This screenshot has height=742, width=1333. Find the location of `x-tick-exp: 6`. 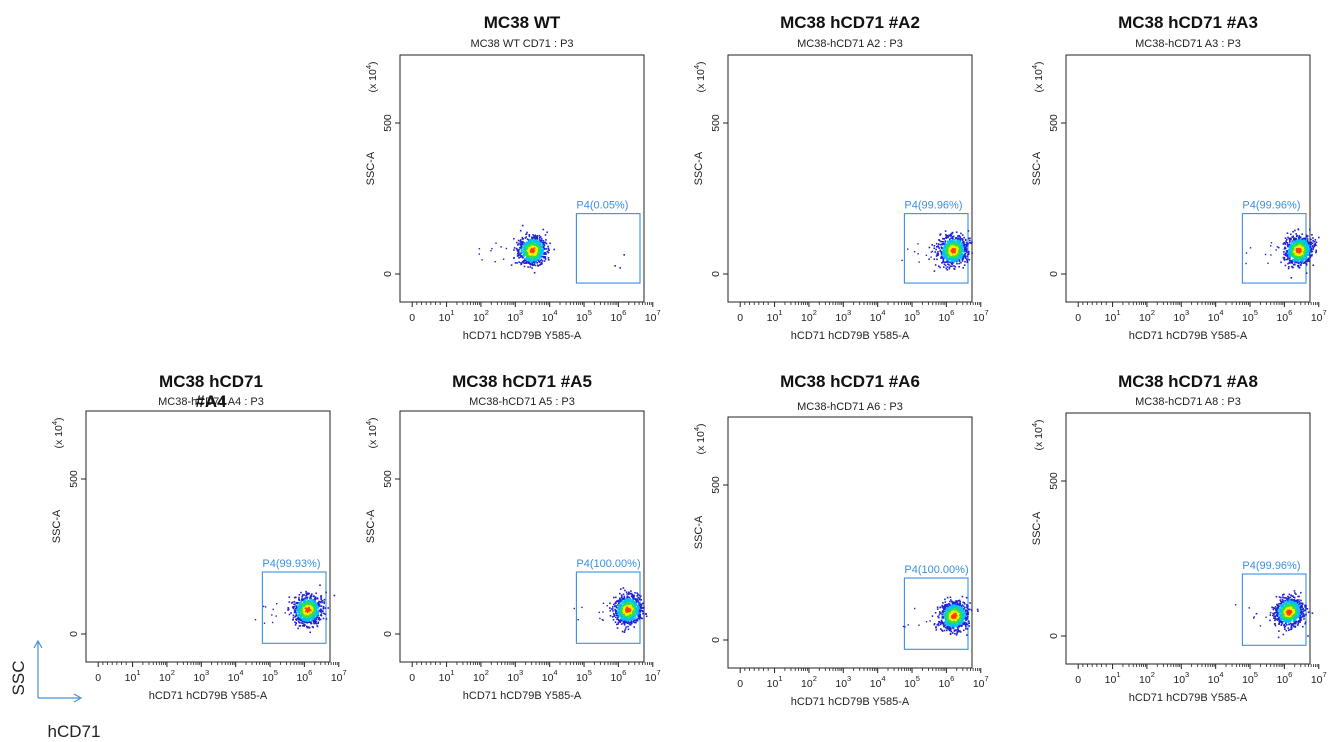

x-tick-exp: 6 is located at coordinates (310, 672).